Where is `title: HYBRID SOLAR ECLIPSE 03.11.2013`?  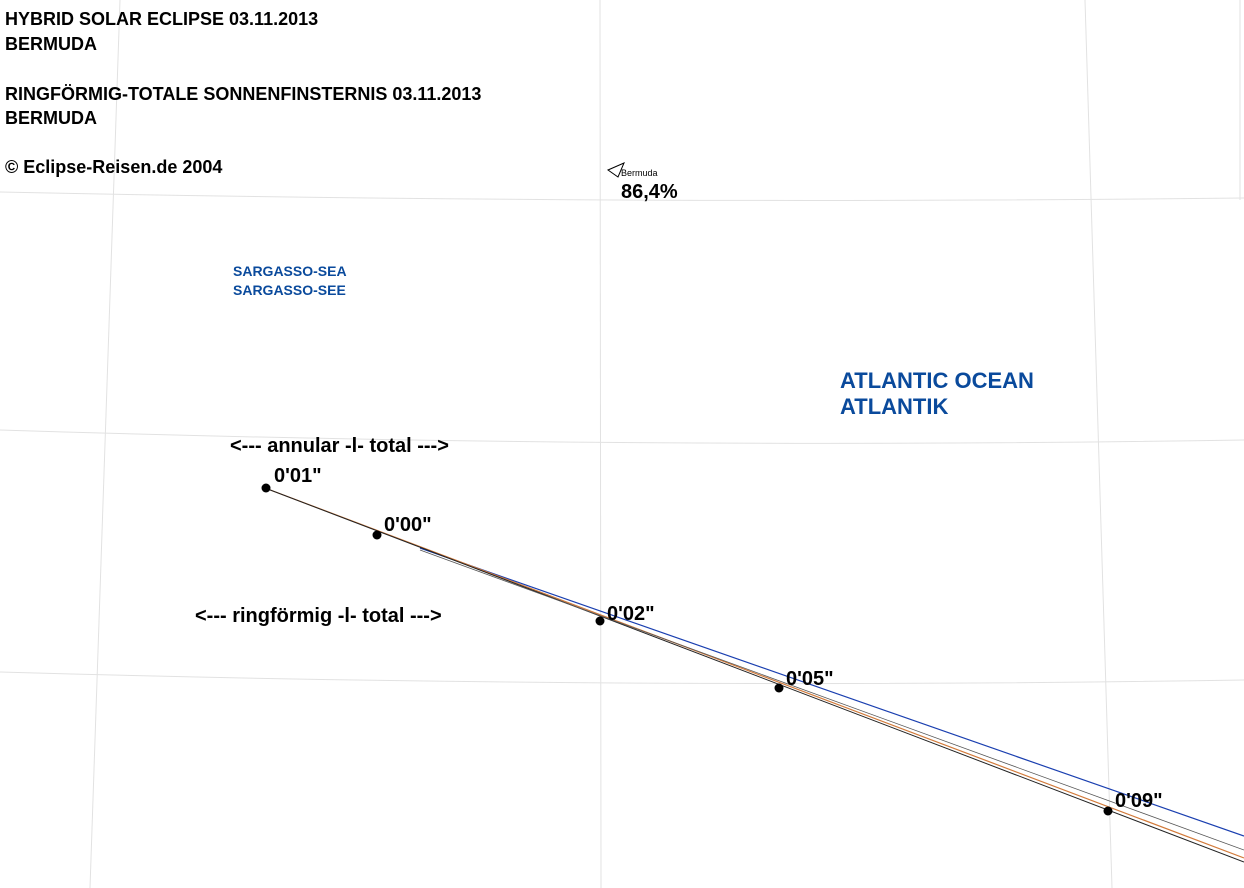
title: HYBRID SOLAR ECLIPSE 03.11.2013 is located at coordinates (161, 19).